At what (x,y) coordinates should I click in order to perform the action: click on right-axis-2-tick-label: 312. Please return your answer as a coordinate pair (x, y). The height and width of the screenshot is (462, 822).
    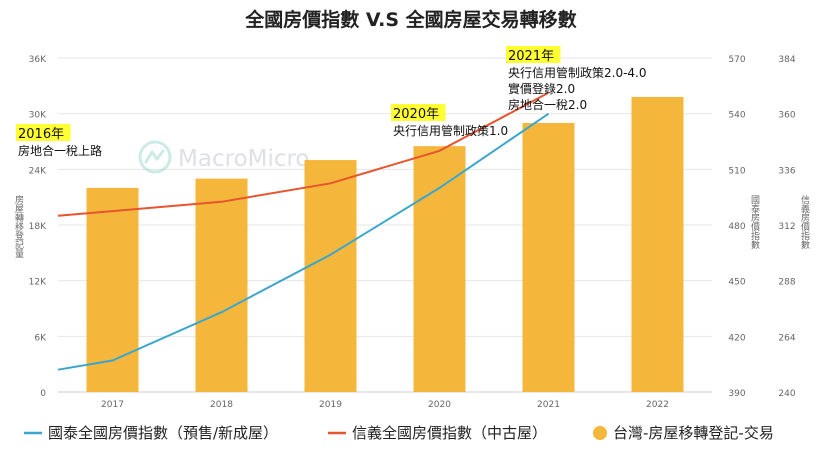
    Looking at the image, I should click on (786, 227).